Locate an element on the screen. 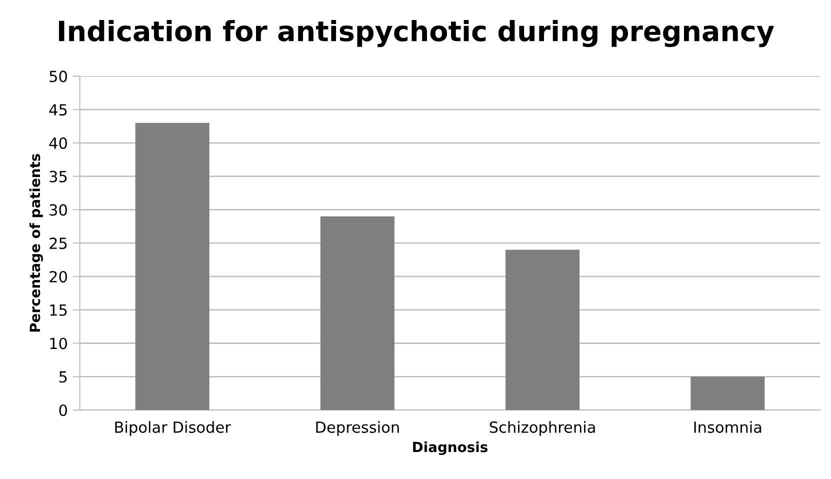 Image resolution: width=831 pixels, height=479 pixels. y-tick-label: 45 is located at coordinates (58, 110).